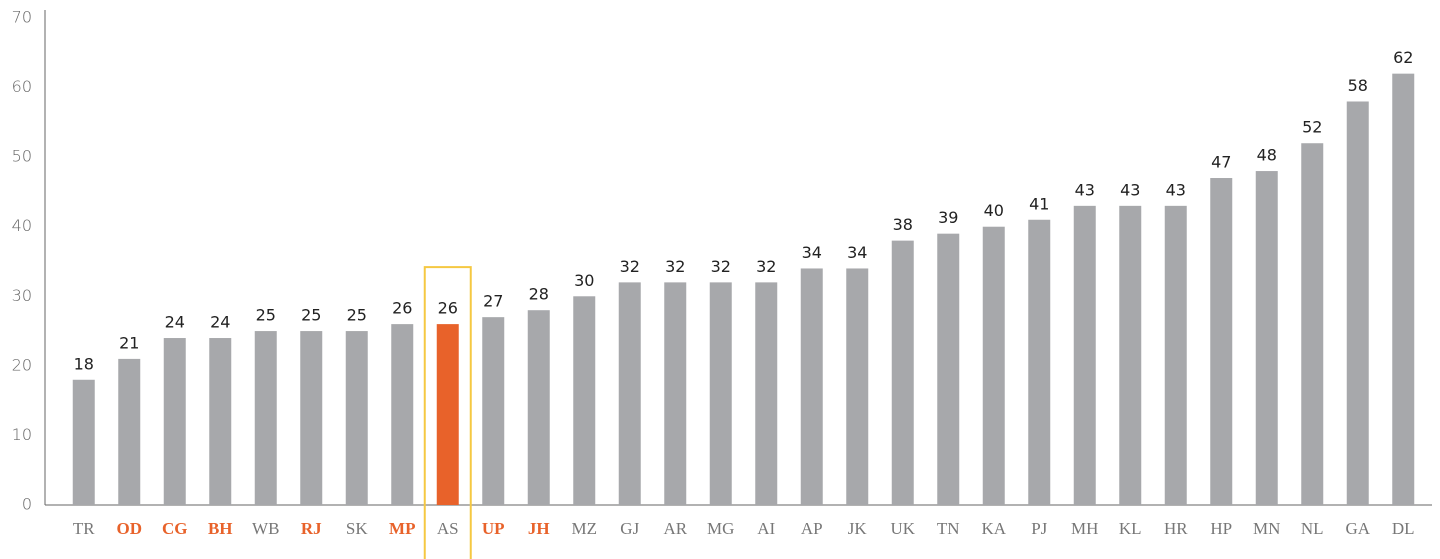 The height and width of the screenshot is (559, 1440). I want to click on x-tick-label: KA, so click(993, 528).